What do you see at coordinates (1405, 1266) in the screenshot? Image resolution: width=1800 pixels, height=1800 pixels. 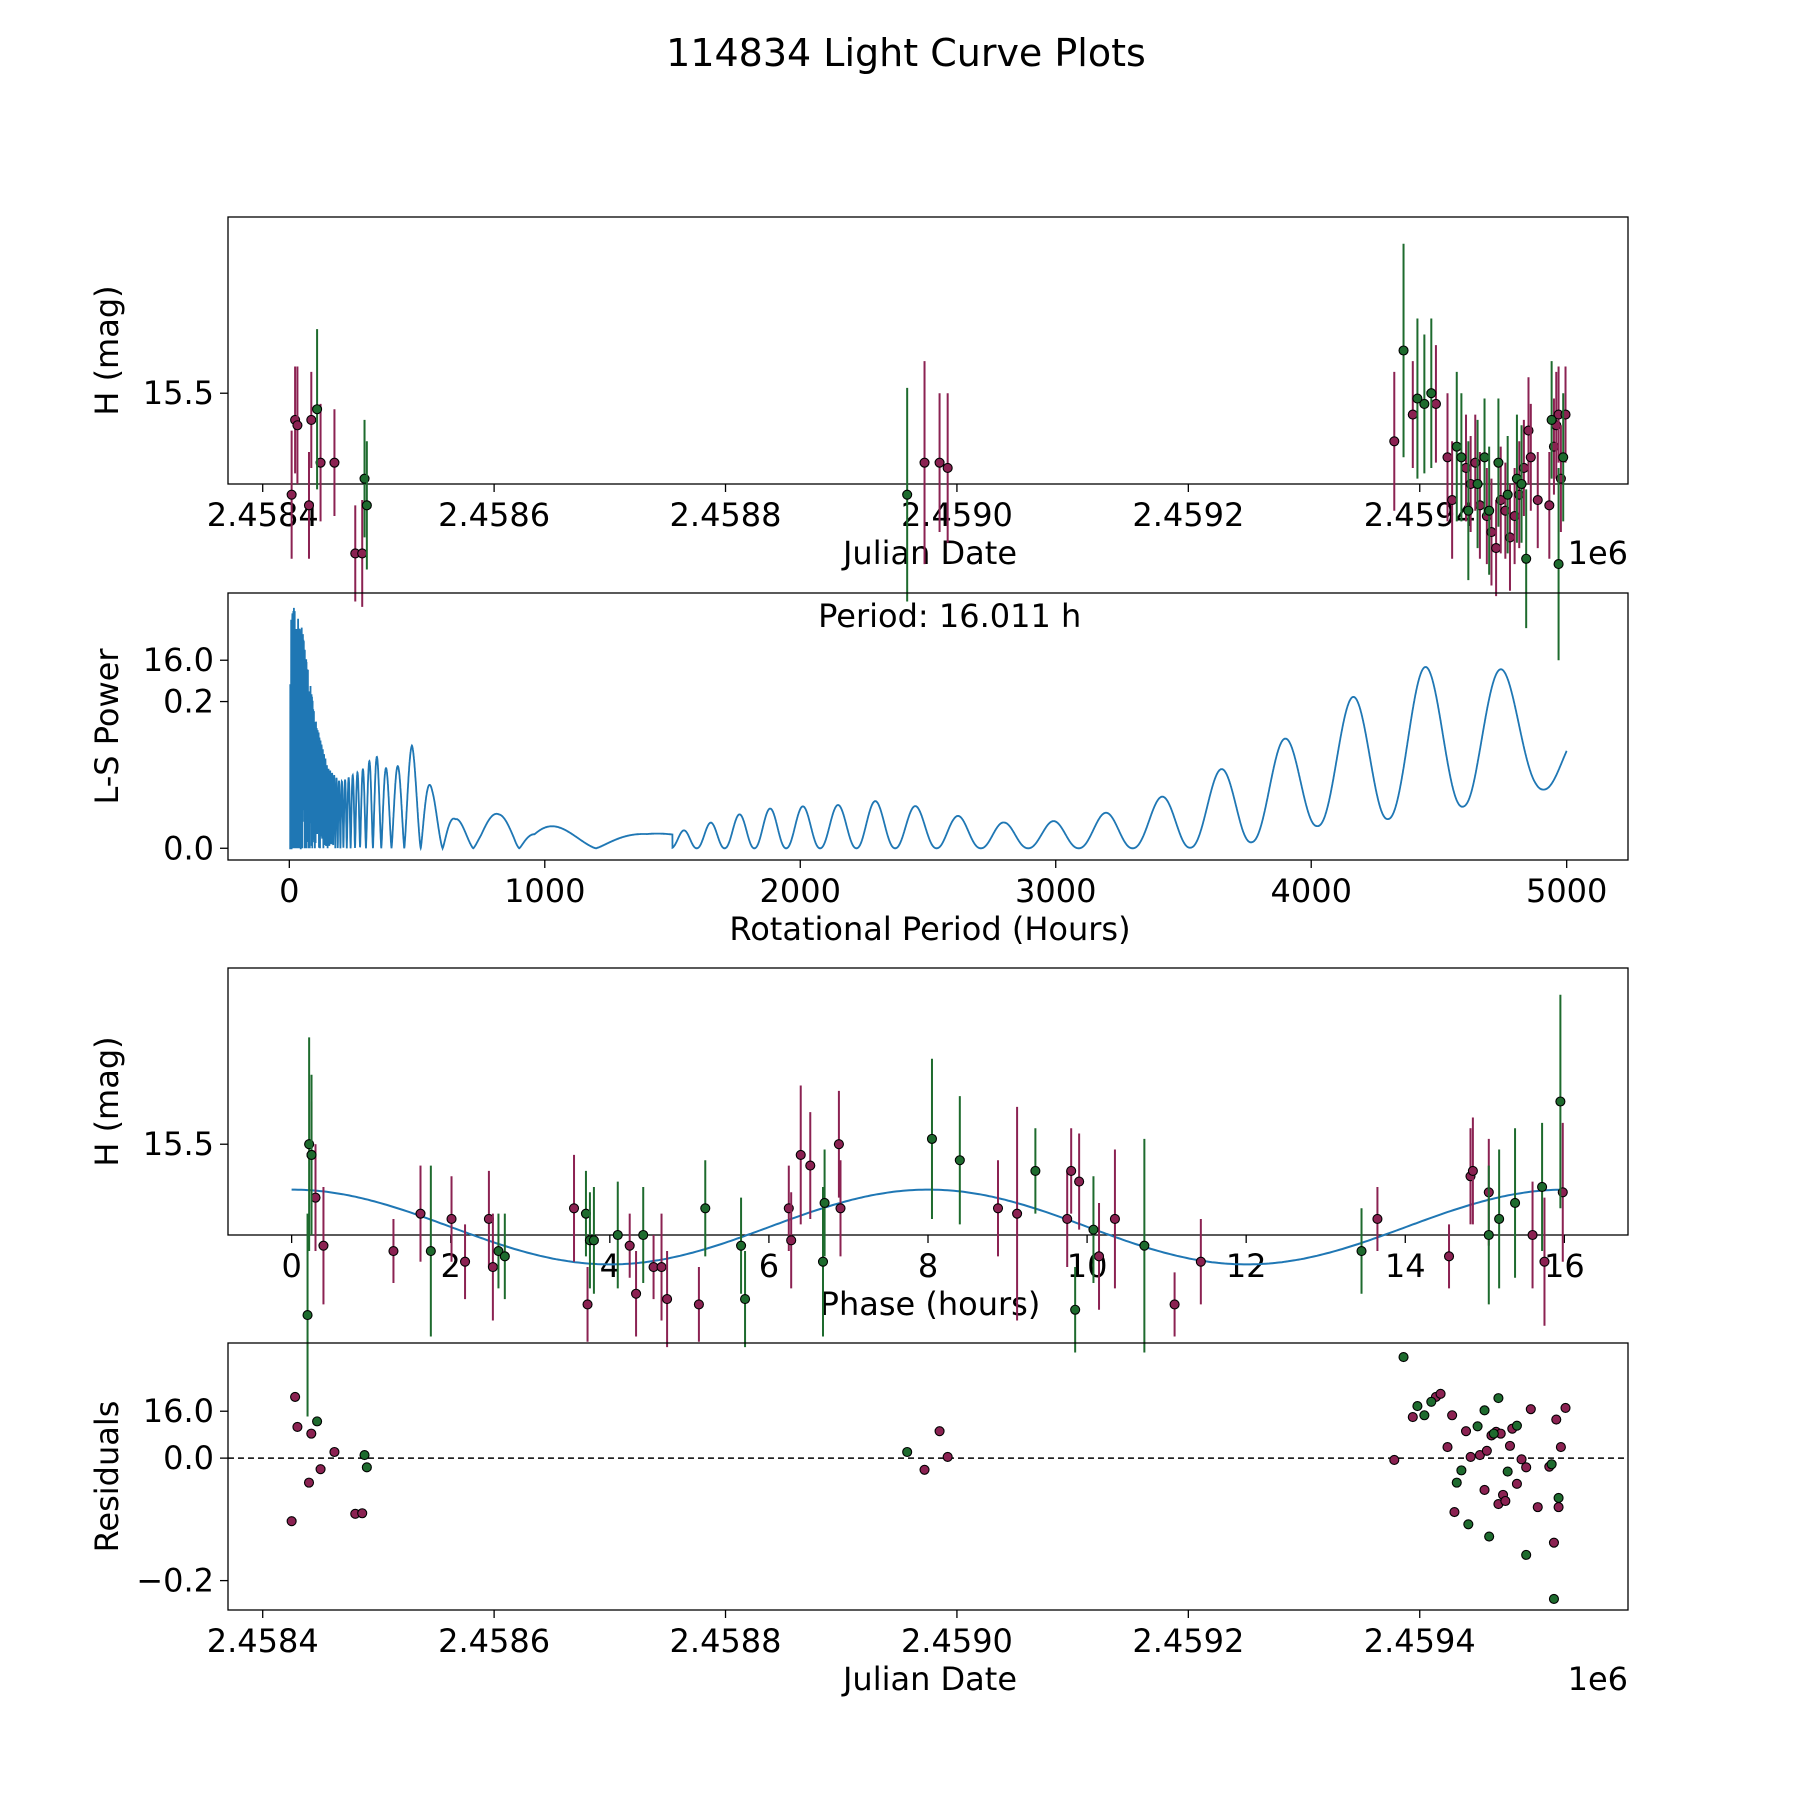 I see `x-tick-label: 14` at bounding box center [1405, 1266].